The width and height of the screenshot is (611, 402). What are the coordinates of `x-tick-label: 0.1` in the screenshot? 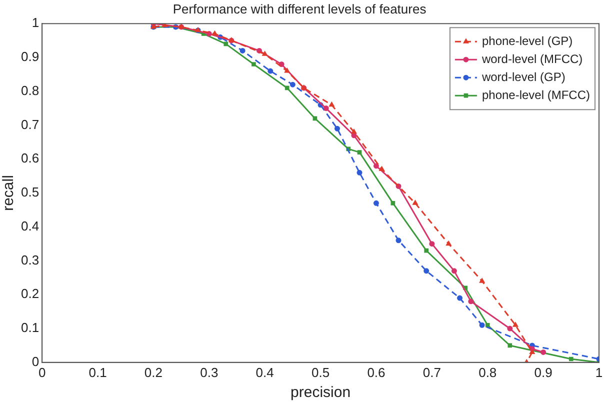 It's located at (97, 372).